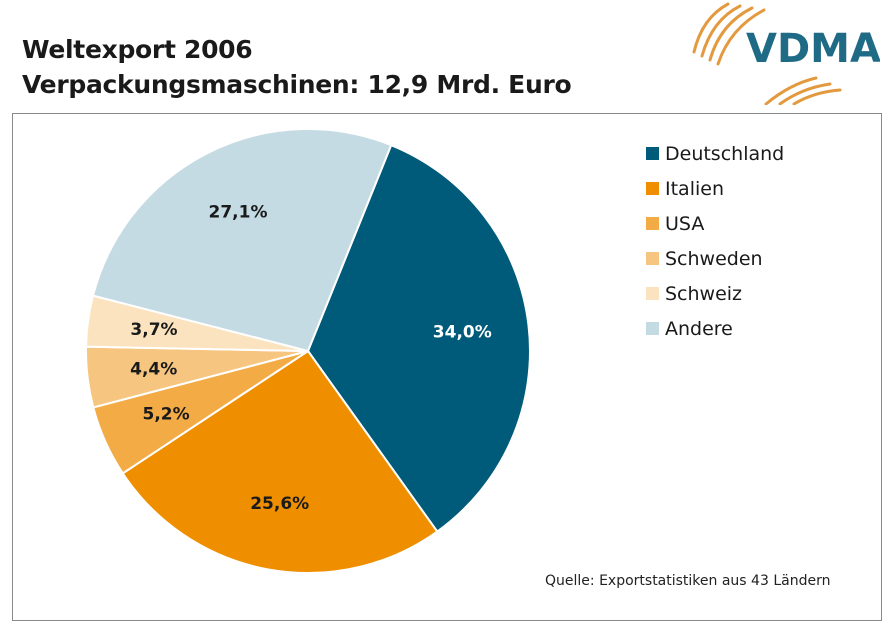 This screenshot has width=896, height=630. Describe the element at coordinates (153, 330) in the screenshot. I see `data-label-schweiz: 3,7%` at that location.